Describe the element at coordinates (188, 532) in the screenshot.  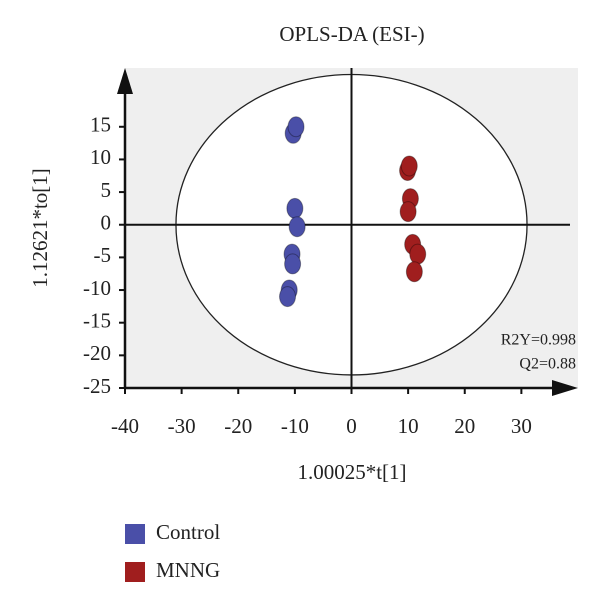
I see `legend-label: Control` at that location.